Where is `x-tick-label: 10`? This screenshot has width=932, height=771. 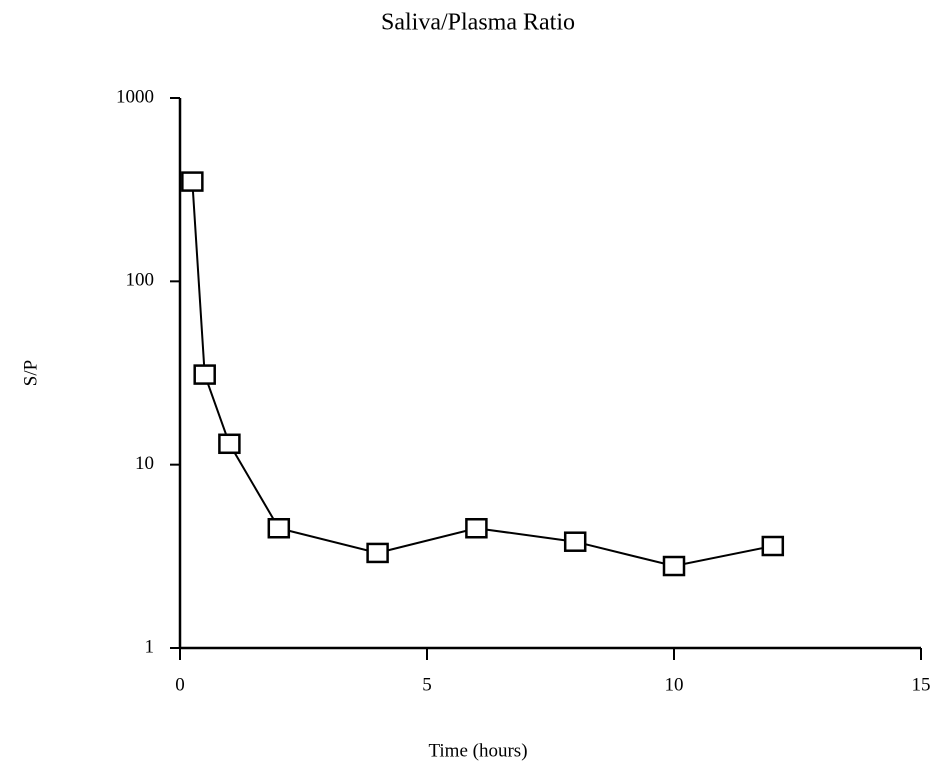 x-tick-label: 10 is located at coordinates (674, 684).